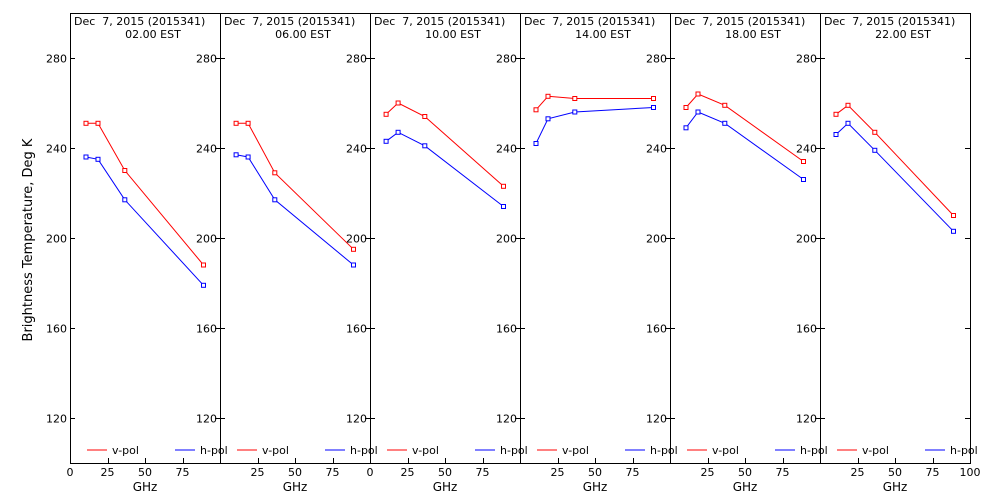 This screenshot has height=500, width=1000. Describe the element at coordinates (753, 34) in the screenshot. I see `chart-subtitle: 18.00 EST` at that location.